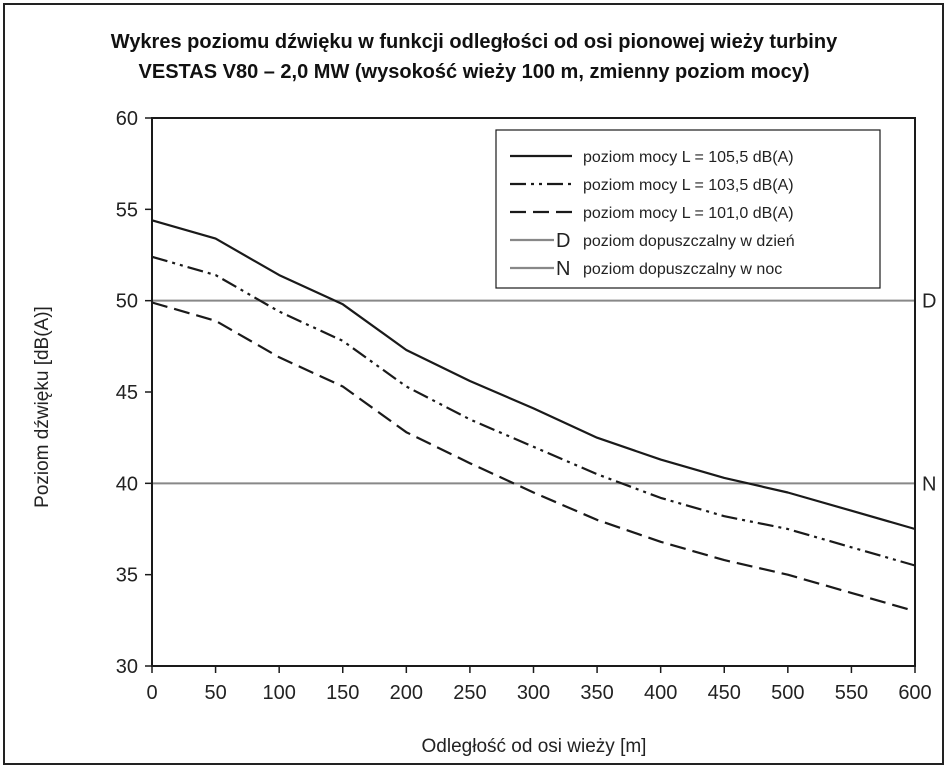  I want to click on x-axis-ticks: 0 50 100 150 200 250 300 350 400 450 500 550 600, so click(539, 685).